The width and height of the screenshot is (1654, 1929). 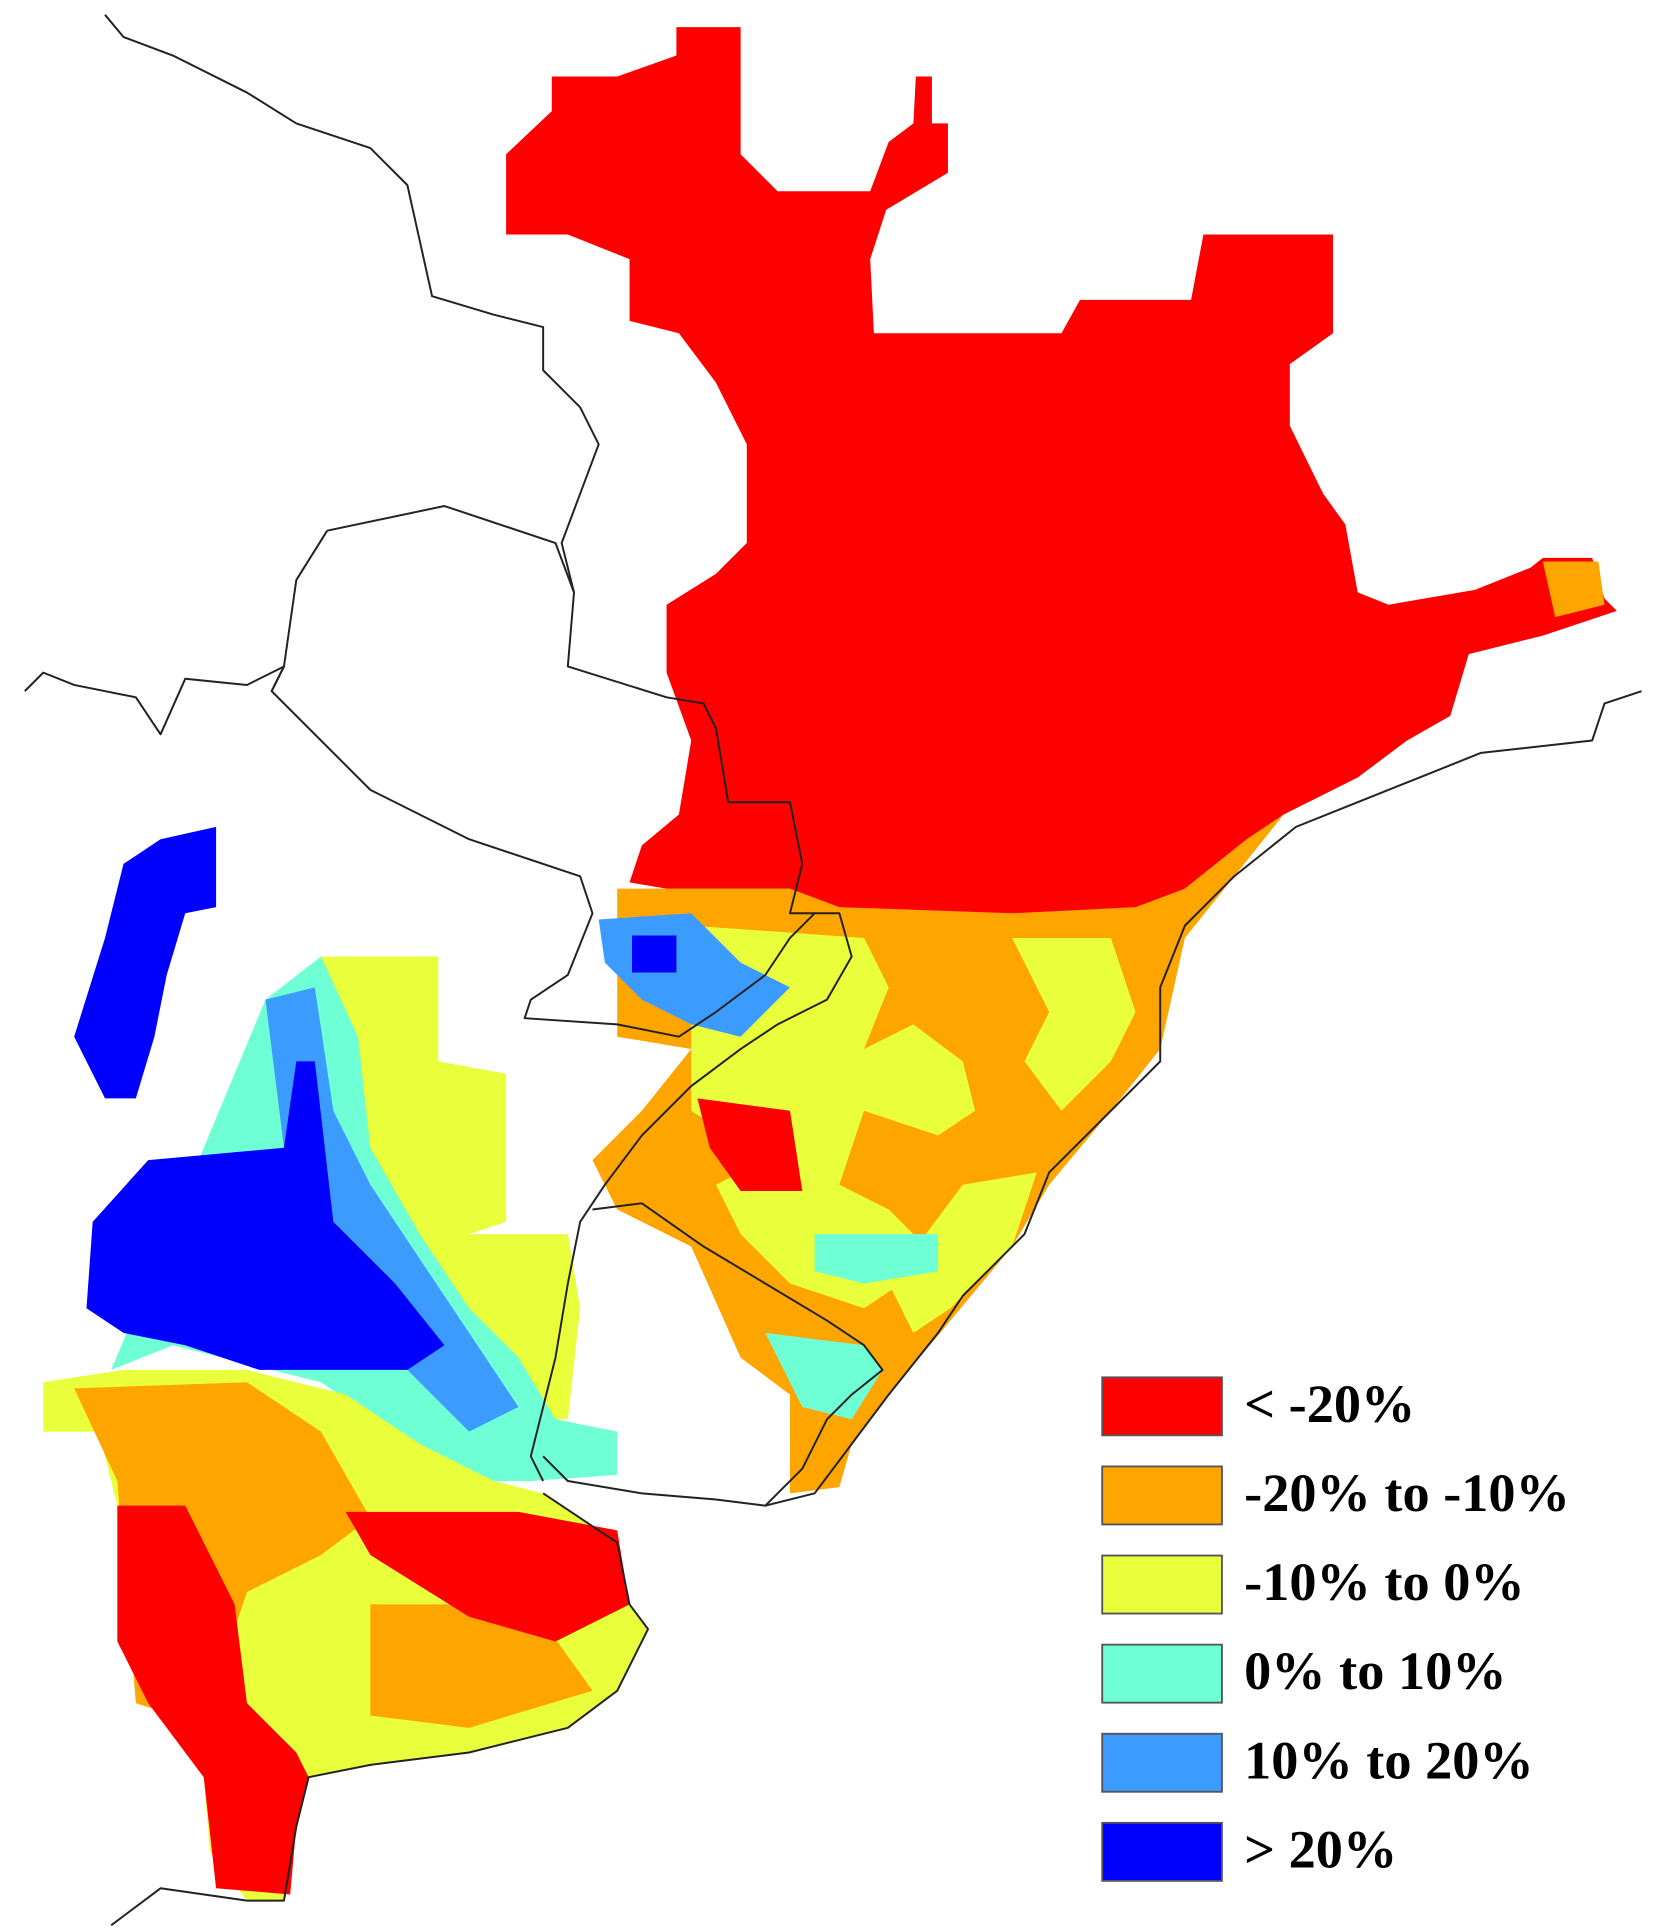 What do you see at coordinates (1407, 1493) in the screenshot?
I see `legend-label: -20% to -10%` at bounding box center [1407, 1493].